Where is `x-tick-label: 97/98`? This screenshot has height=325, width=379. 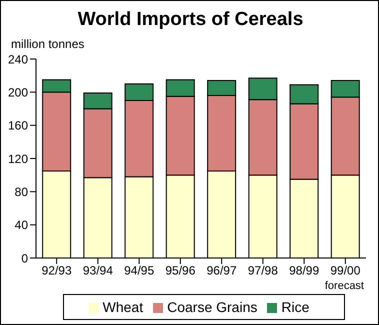 x-tick-label: 97/98 is located at coordinates (263, 271).